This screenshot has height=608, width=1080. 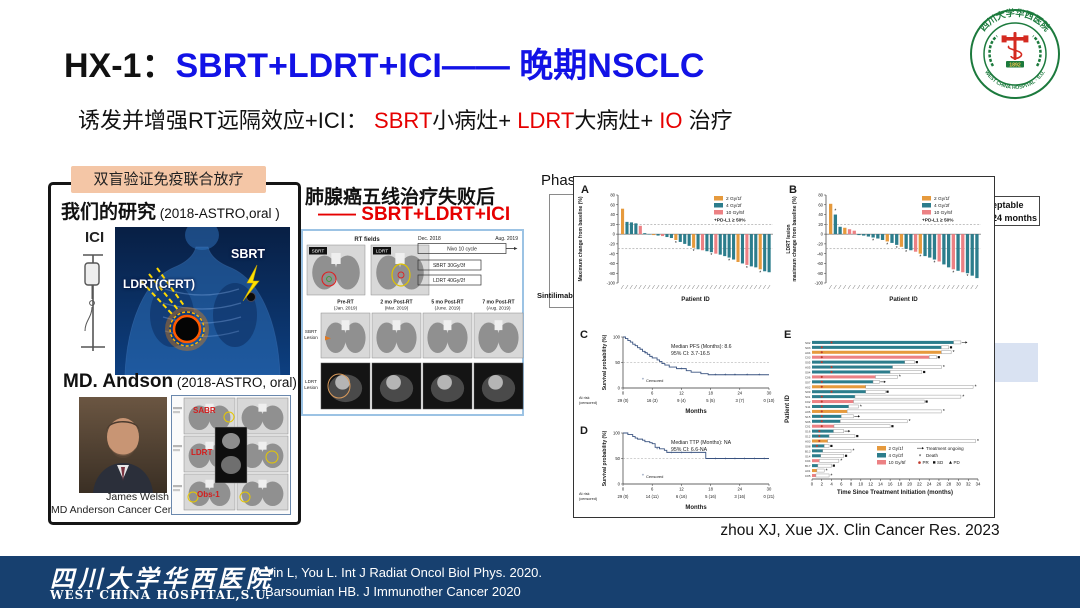 What do you see at coordinates (397, 308) in the screenshot?
I see `svg-text: (Mar. 2019)` at bounding box center [397, 308].